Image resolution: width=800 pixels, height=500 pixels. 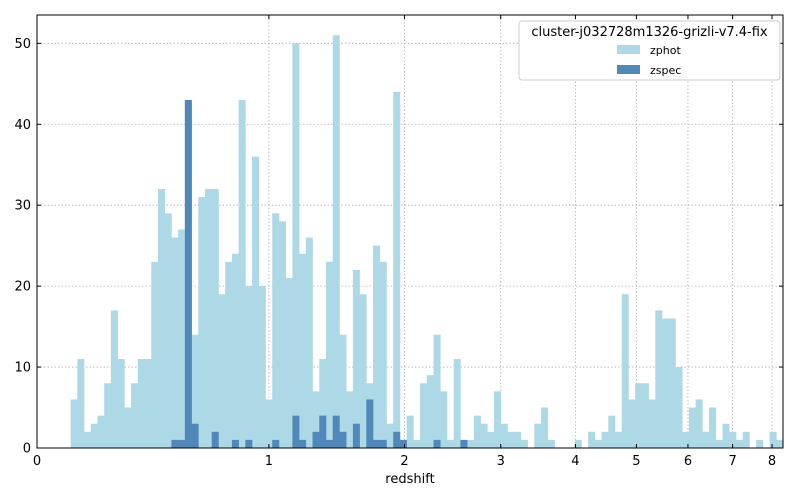 I want to click on legend-label-zspec: zspec, so click(x=665, y=70).